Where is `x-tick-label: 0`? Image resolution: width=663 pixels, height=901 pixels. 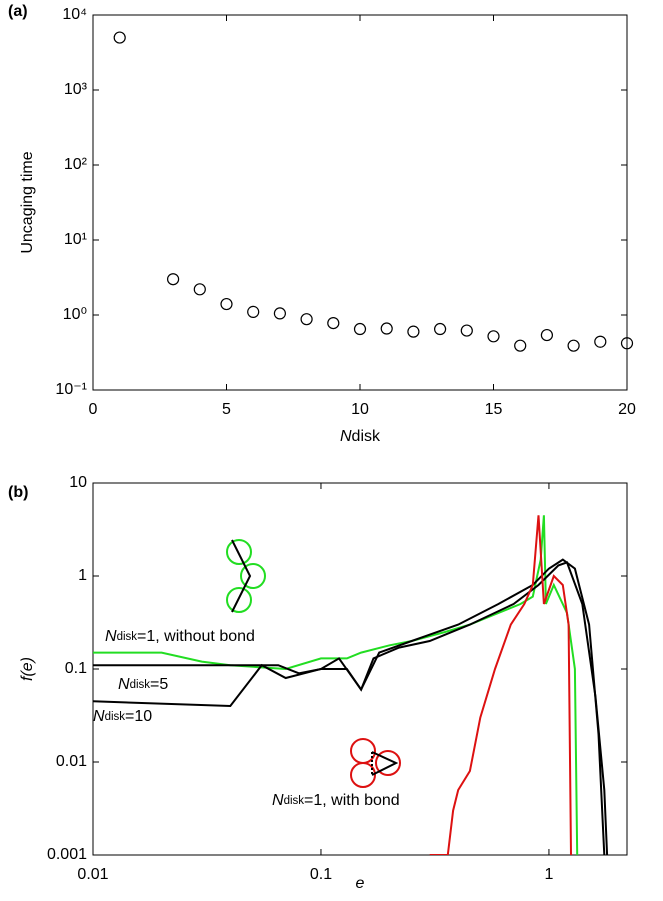 x-tick-label: 0 is located at coordinates (93, 409).